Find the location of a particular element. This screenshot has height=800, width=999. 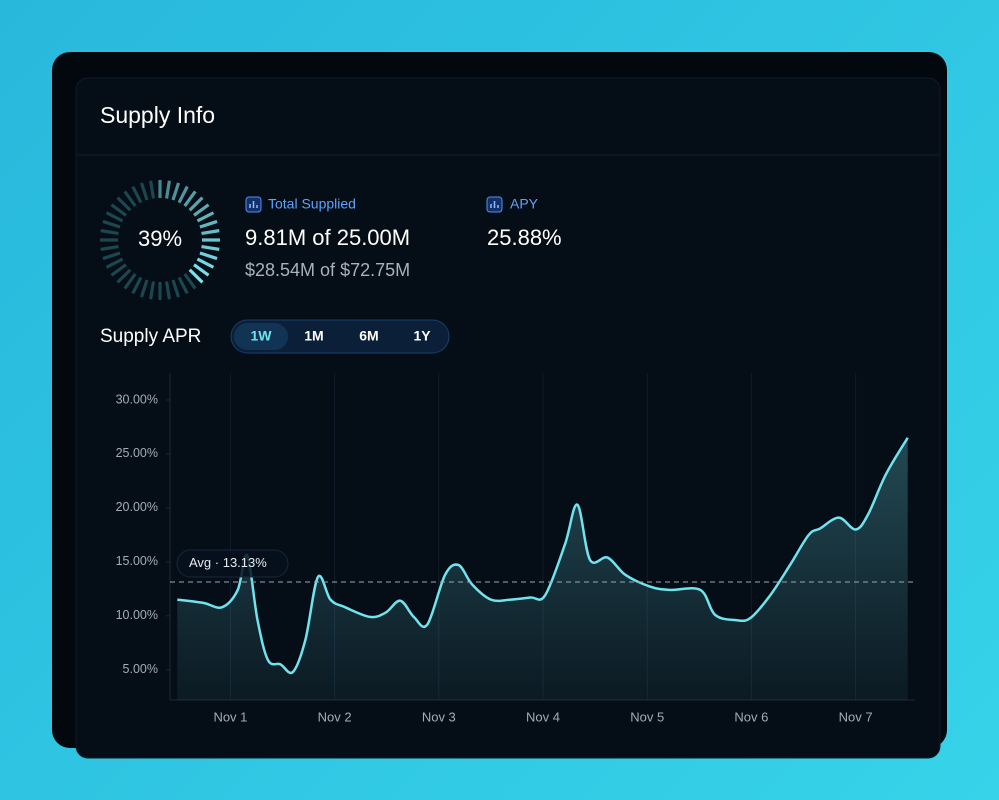

period-button: 1M is located at coordinates (313, 336).